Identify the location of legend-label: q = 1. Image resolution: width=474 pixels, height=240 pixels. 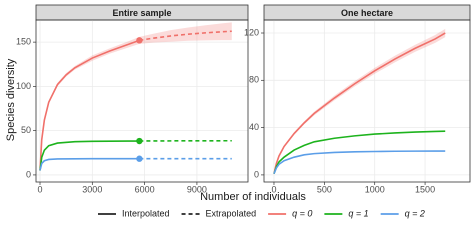
(358, 213).